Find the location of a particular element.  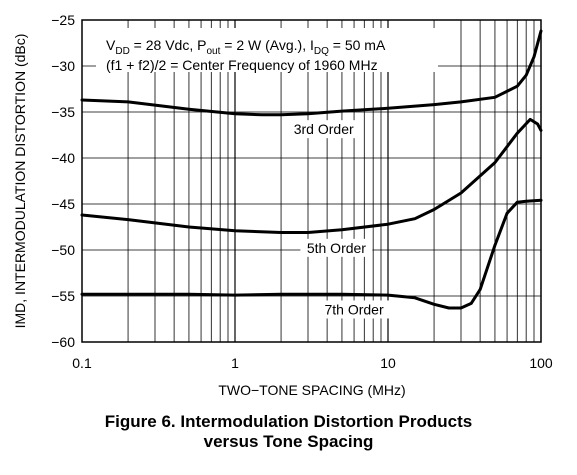

pout-symbol: P is located at coordinates (201, 45).